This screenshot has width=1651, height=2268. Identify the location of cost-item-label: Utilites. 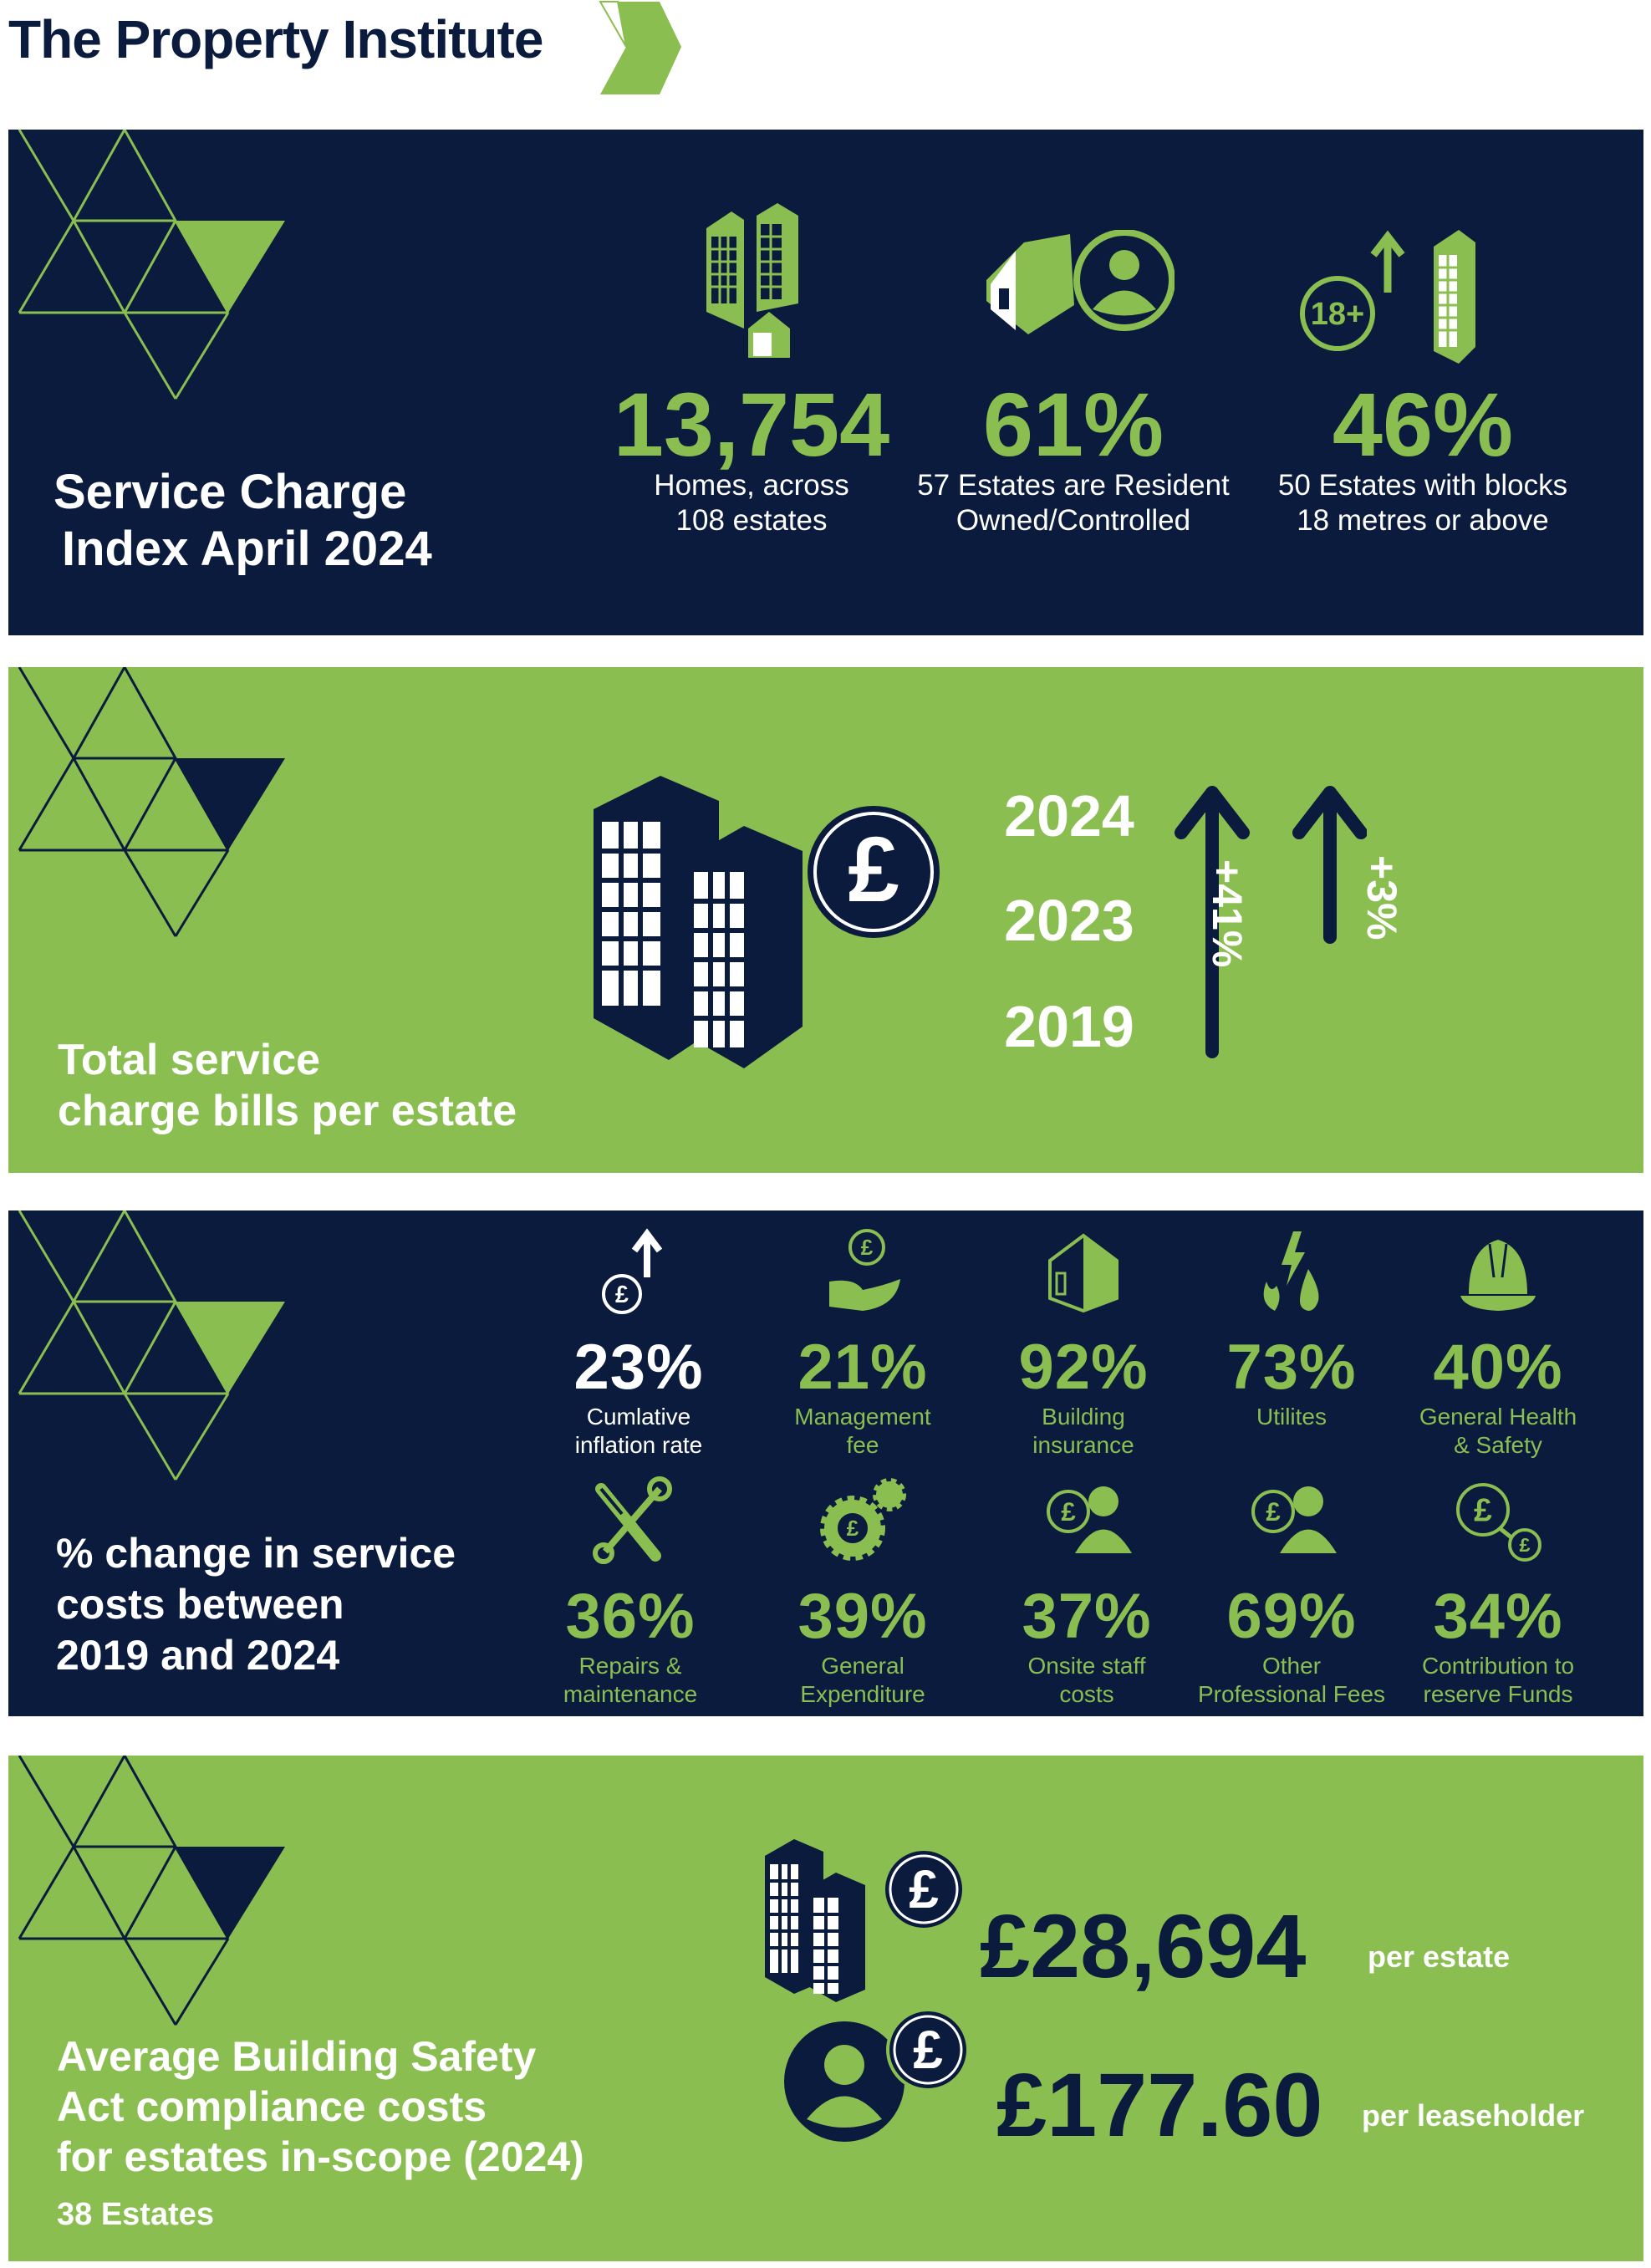
(1291, 1417).